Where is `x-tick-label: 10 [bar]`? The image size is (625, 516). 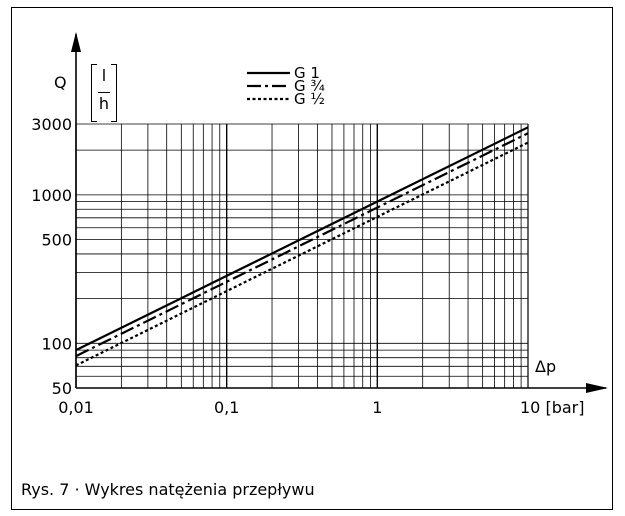 x-tick-label: 10 [bar] is located at coordinates (552, 407).